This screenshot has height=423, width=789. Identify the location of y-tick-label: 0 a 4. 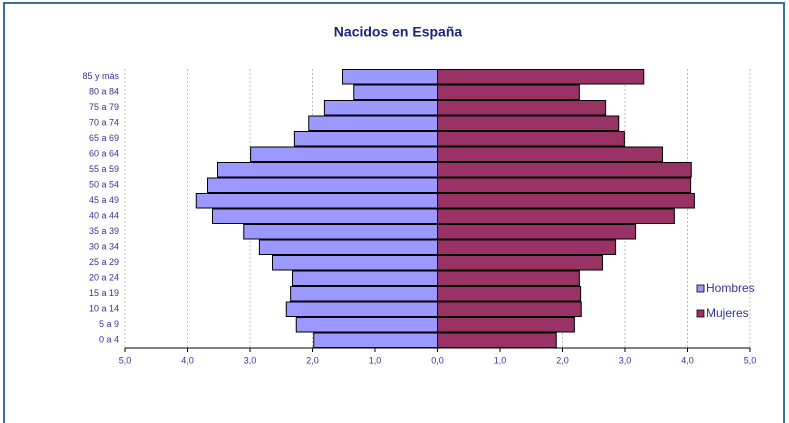
(109, 340).